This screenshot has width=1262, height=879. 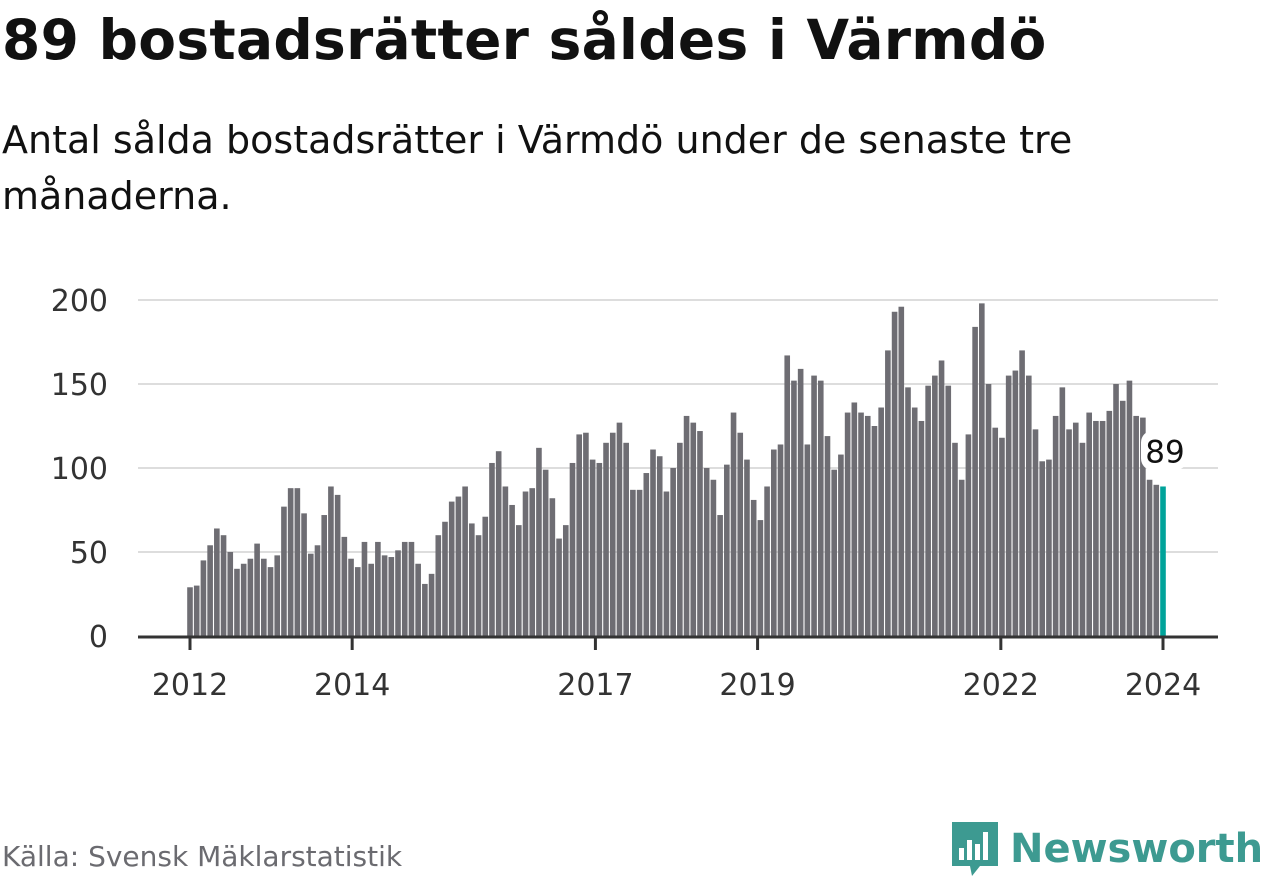 I want to click on source-note: Källa: Svensk Mäklarstatistik, so click(x=202, y=856).